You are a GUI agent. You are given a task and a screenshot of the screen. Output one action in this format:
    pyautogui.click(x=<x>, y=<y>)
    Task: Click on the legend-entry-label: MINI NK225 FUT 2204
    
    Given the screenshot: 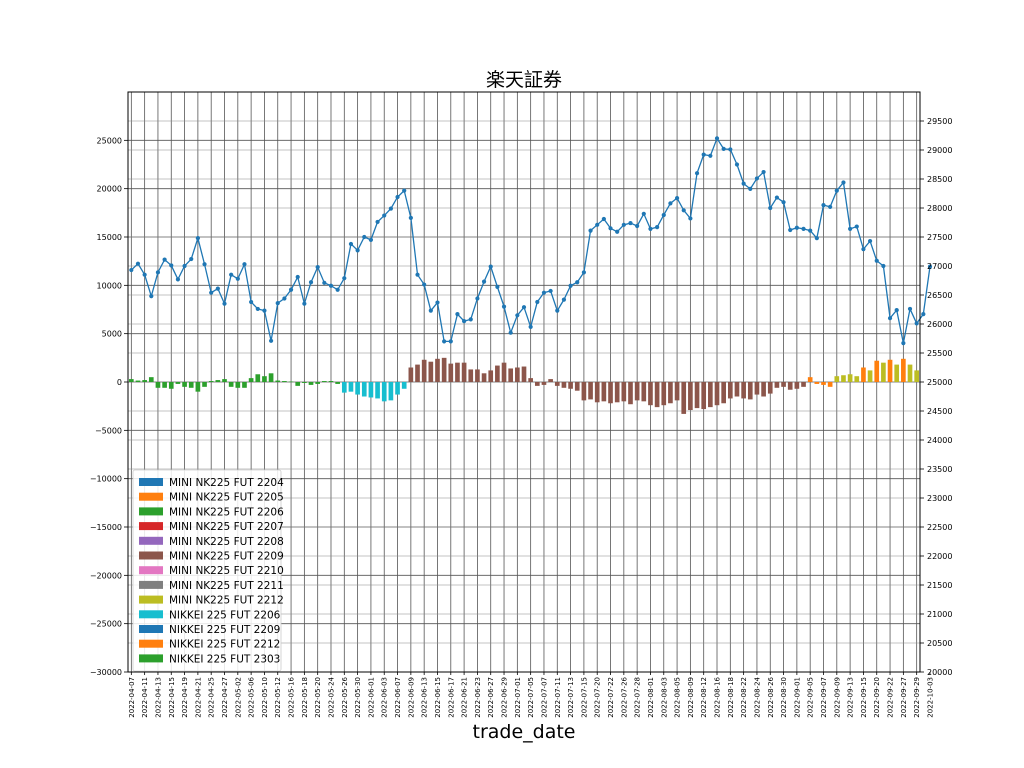 What is the action you would take?
    pyautogui.click(x=226, y=483)
    